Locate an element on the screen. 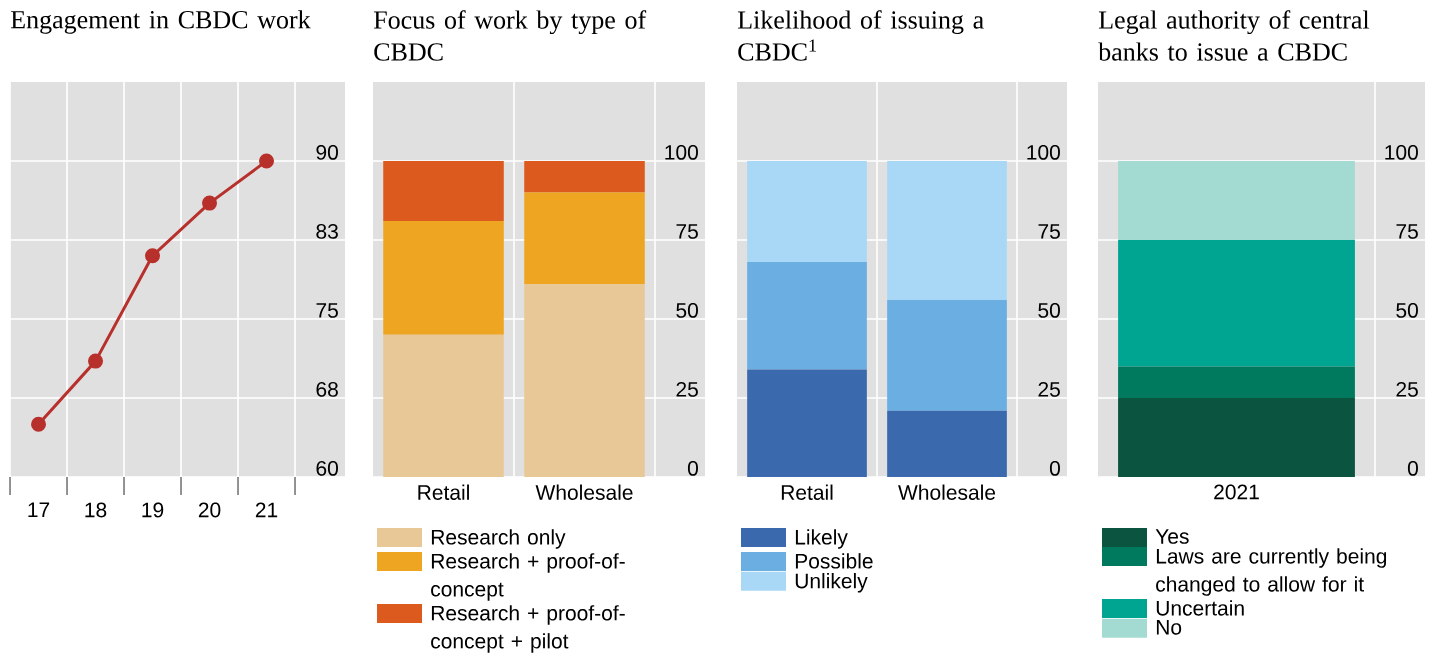 Image resolution: width=1432 pixels, height=669 pixels. legend-label: Likely is located at coordinates (821, 539).